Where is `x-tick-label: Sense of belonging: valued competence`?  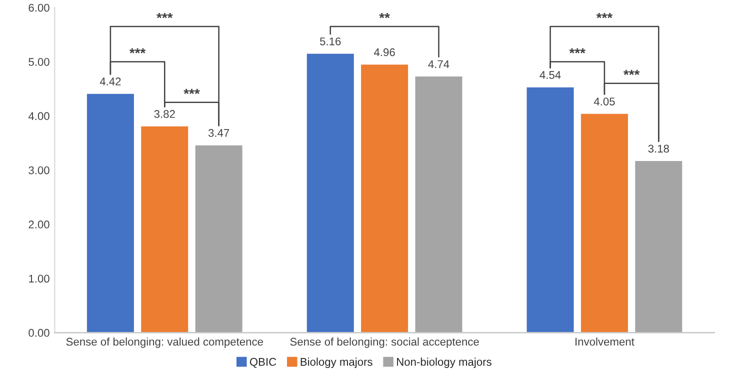
x-tick-label: Sense of belonging: valued competence is located at coordinates (164, 343).